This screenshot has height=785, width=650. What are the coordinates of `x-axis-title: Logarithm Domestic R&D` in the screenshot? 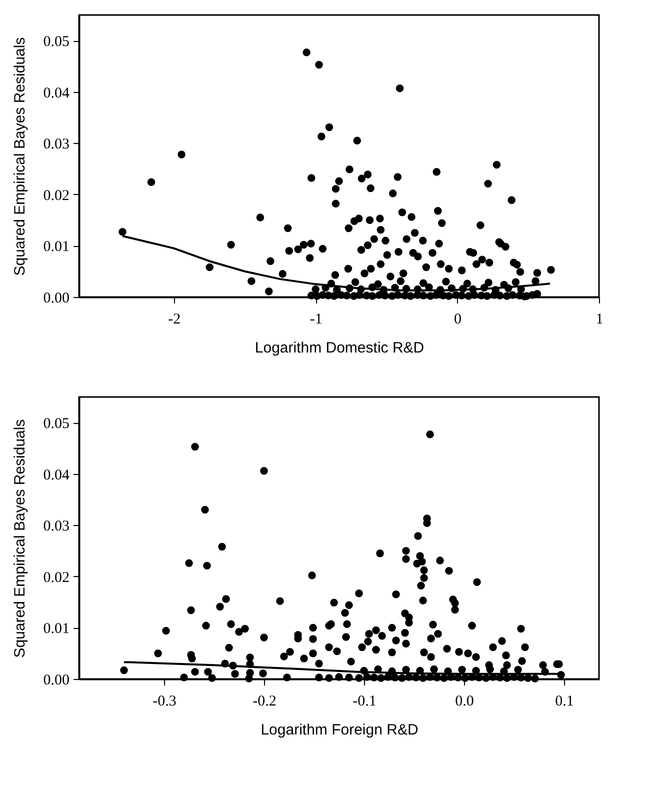 It's located at (339, 348).